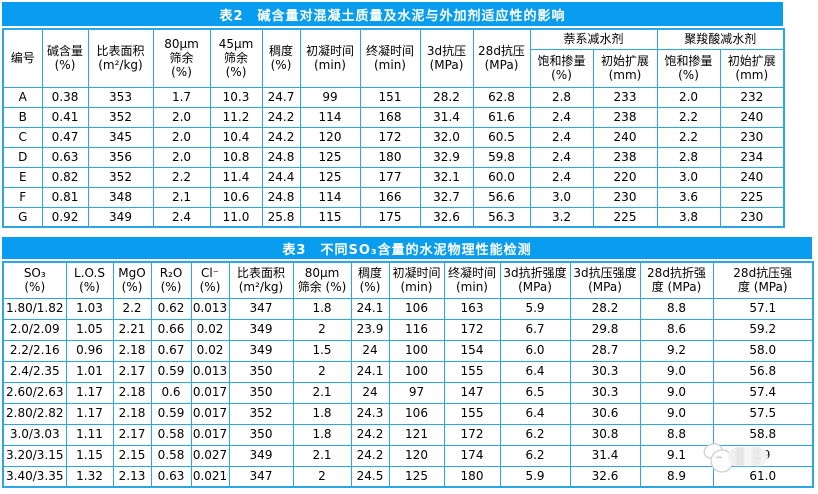 This screenshot has height=494, width=818. What do you see at coordinates (535, 455) in the screenshot?
I see `cell: 6.2` at bounding box center [535, 455].